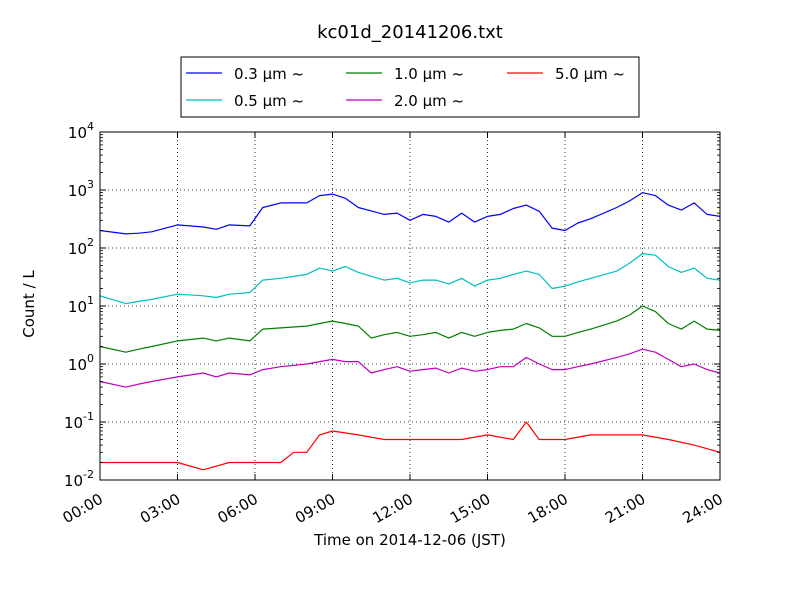 This screenshot has width=800, height=600. I want to click on legend-label: 2.0 μm ~, so click(429, 101).